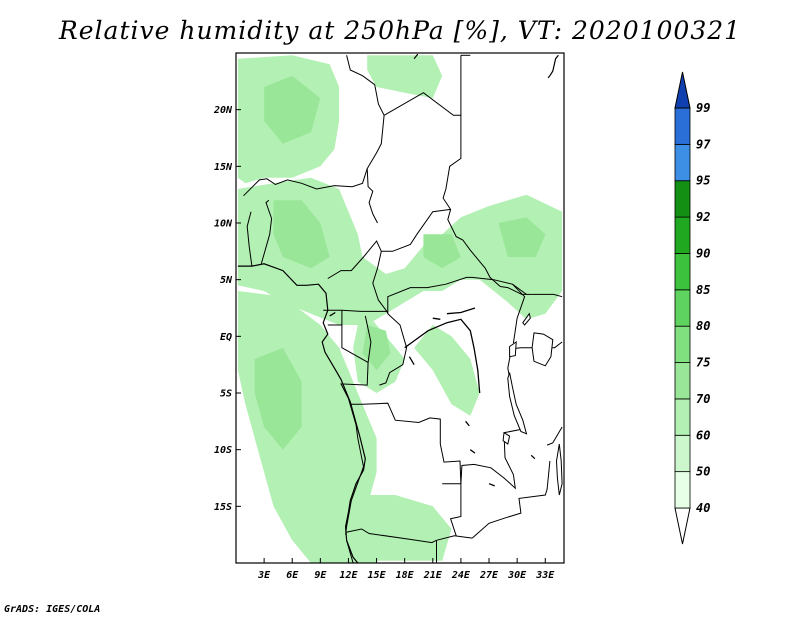  Describe the element at coordinates (227, 309) in the screenshot. I see `latitude-ticks: 20N 15N 10N 5N EQ 5S 10S 15S` at that location.